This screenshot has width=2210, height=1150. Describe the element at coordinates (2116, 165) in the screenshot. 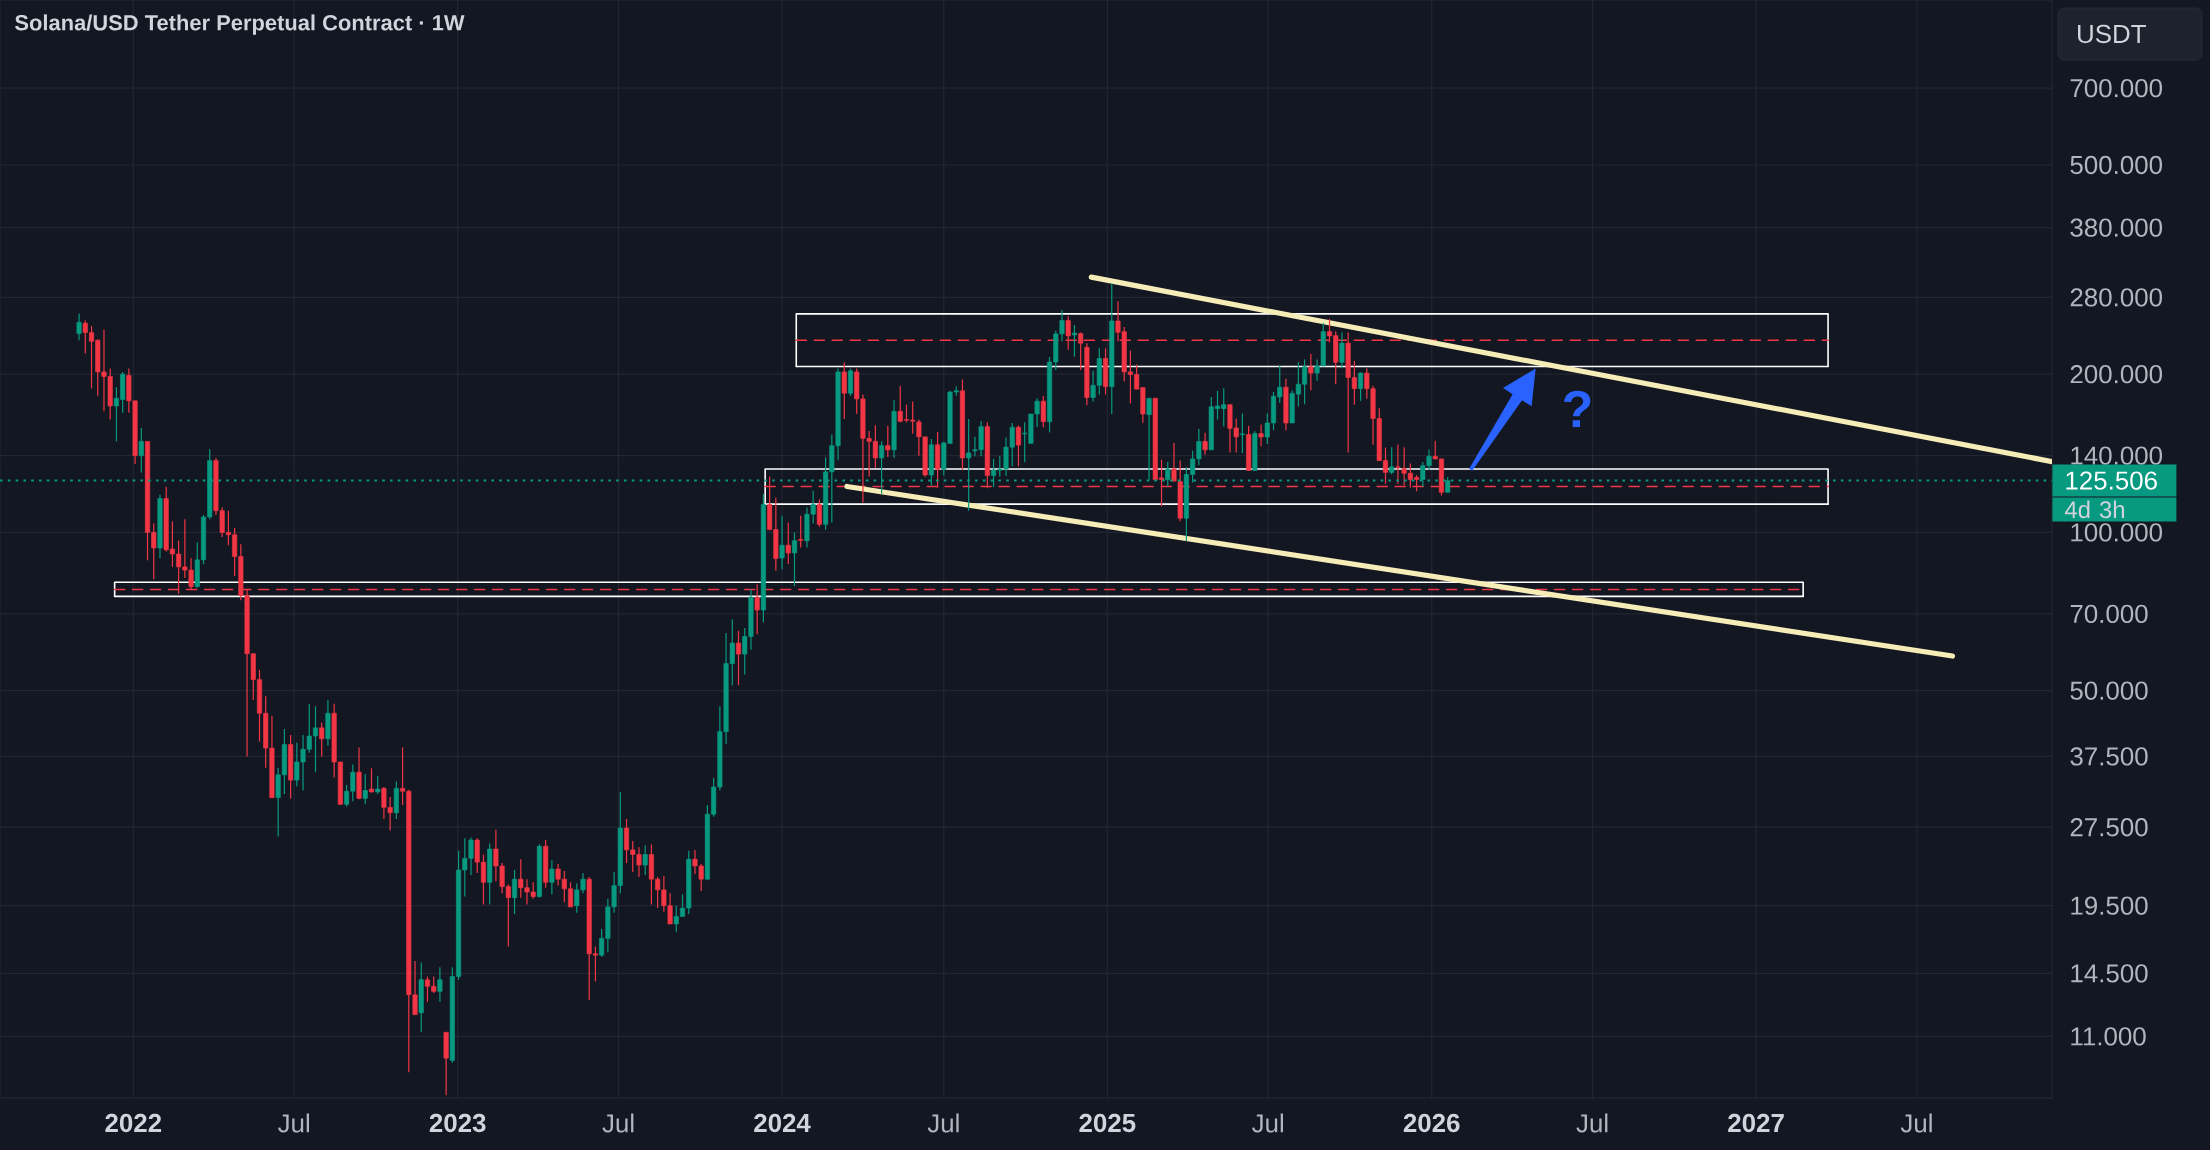

I see `y-tick-label: 500.000` at that location.